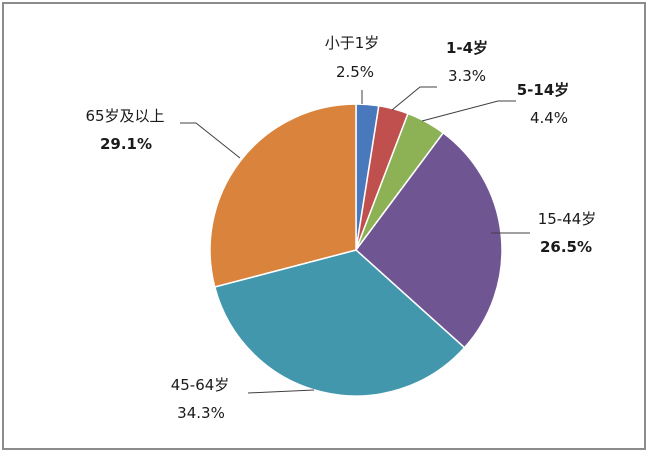 This screenshot has width=650, height=454. What do you see at coordinates (543, 90) in the screenshot?
I see `slice-category-label-3: 5-14岁` at bounding box center [543, 90].